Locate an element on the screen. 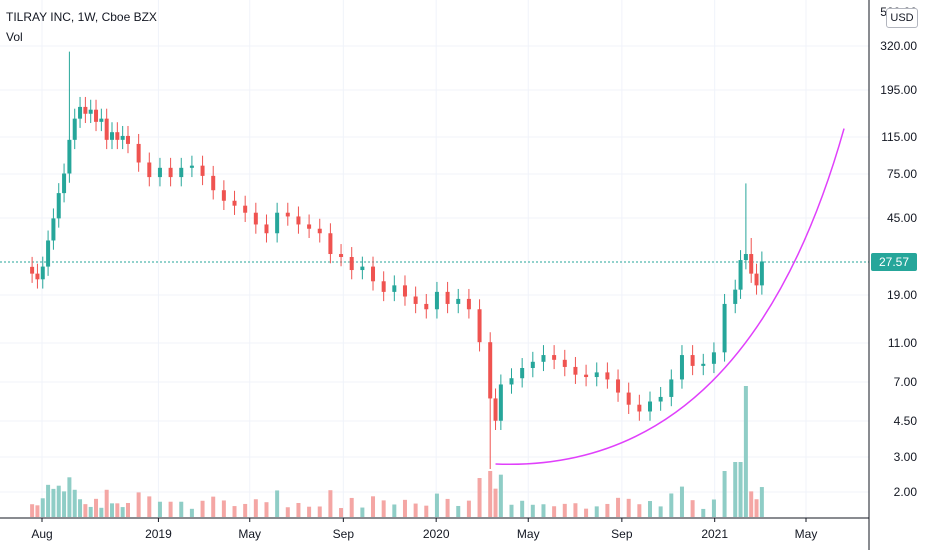  time-tick-label: 2019 is located at coordinates (158, 534).